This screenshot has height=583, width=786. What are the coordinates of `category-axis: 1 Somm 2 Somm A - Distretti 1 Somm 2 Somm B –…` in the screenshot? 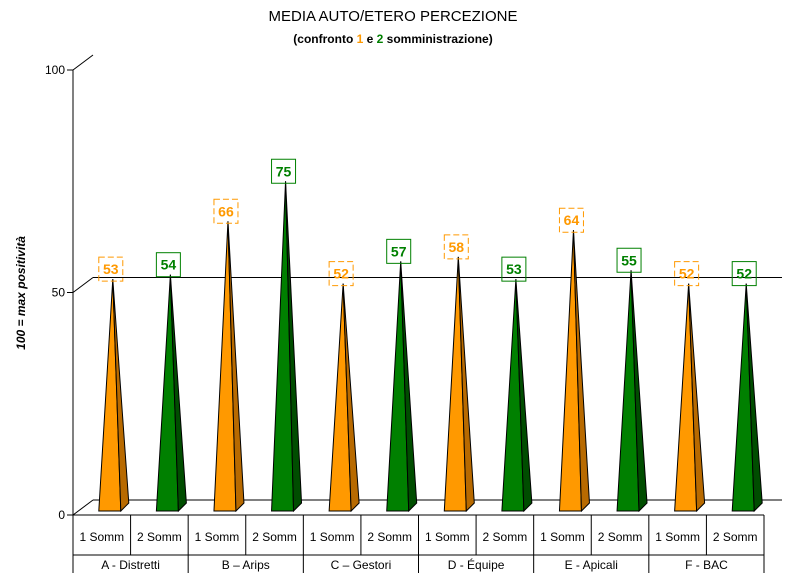 It's located at (418, 544).